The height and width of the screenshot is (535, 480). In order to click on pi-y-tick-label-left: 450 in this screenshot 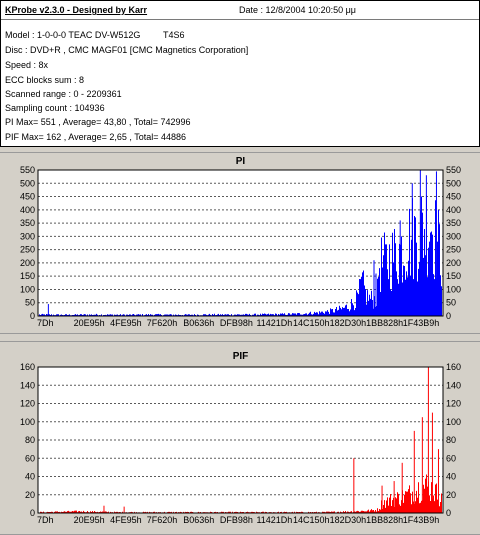, I will do `click(27, 197)`.